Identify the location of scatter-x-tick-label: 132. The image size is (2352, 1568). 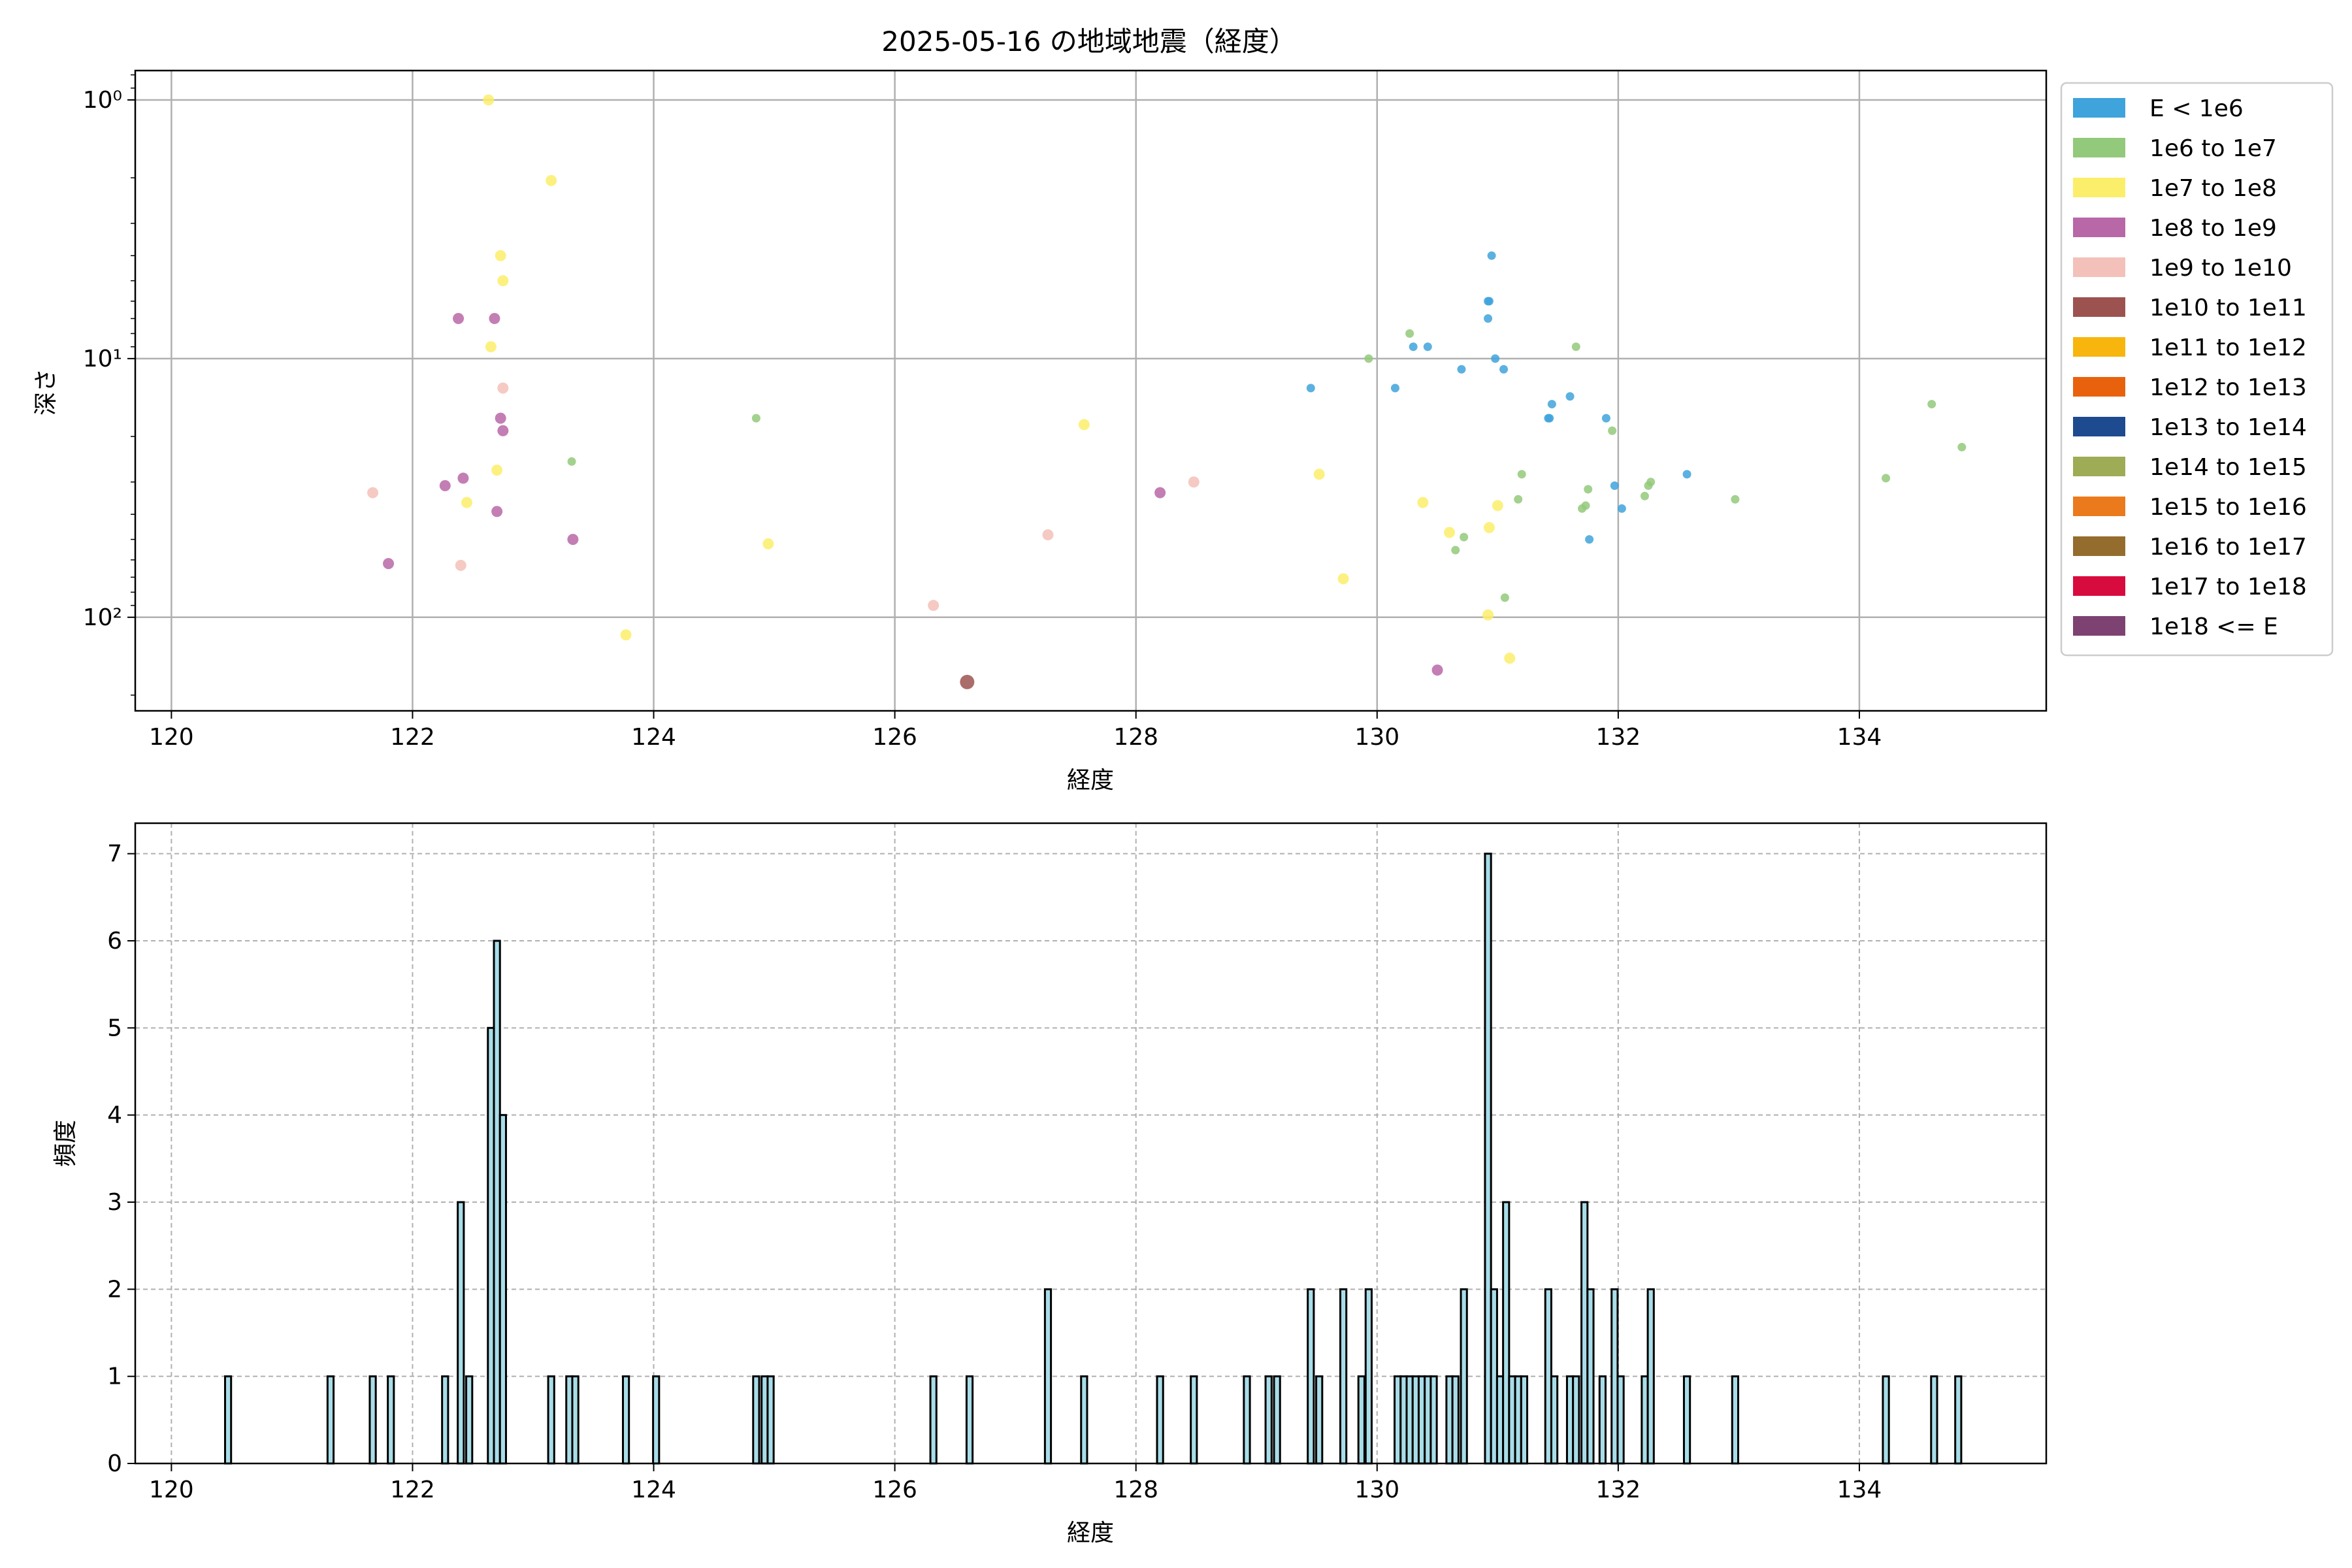
(1618, 737).